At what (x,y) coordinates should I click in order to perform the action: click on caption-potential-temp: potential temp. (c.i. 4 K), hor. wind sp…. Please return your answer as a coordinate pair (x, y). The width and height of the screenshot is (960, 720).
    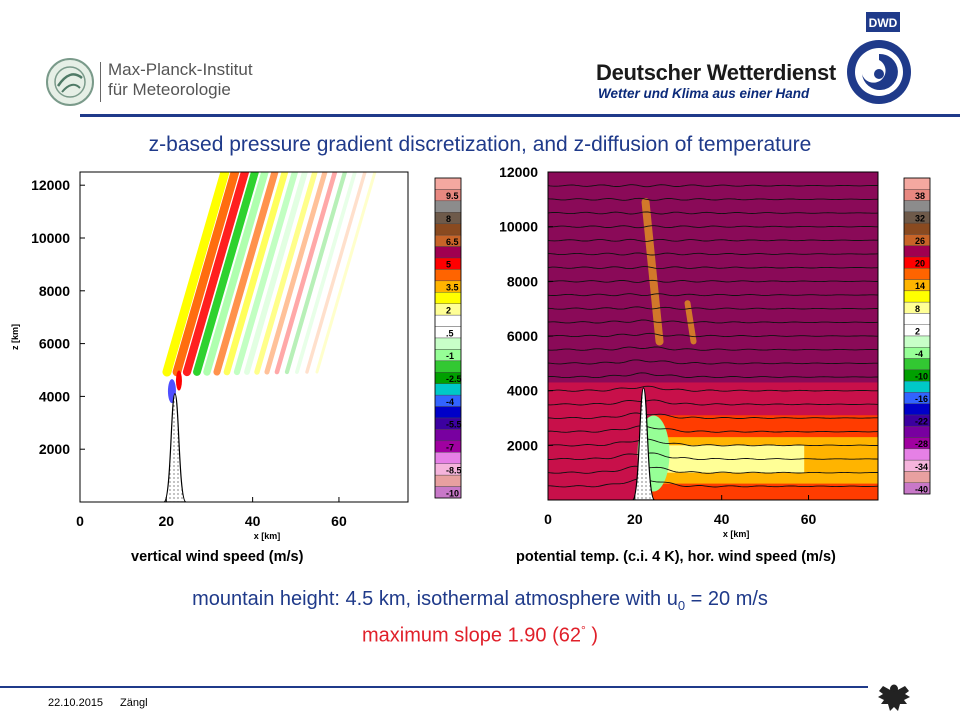
    Looking at the image, I should click on (676, 557).